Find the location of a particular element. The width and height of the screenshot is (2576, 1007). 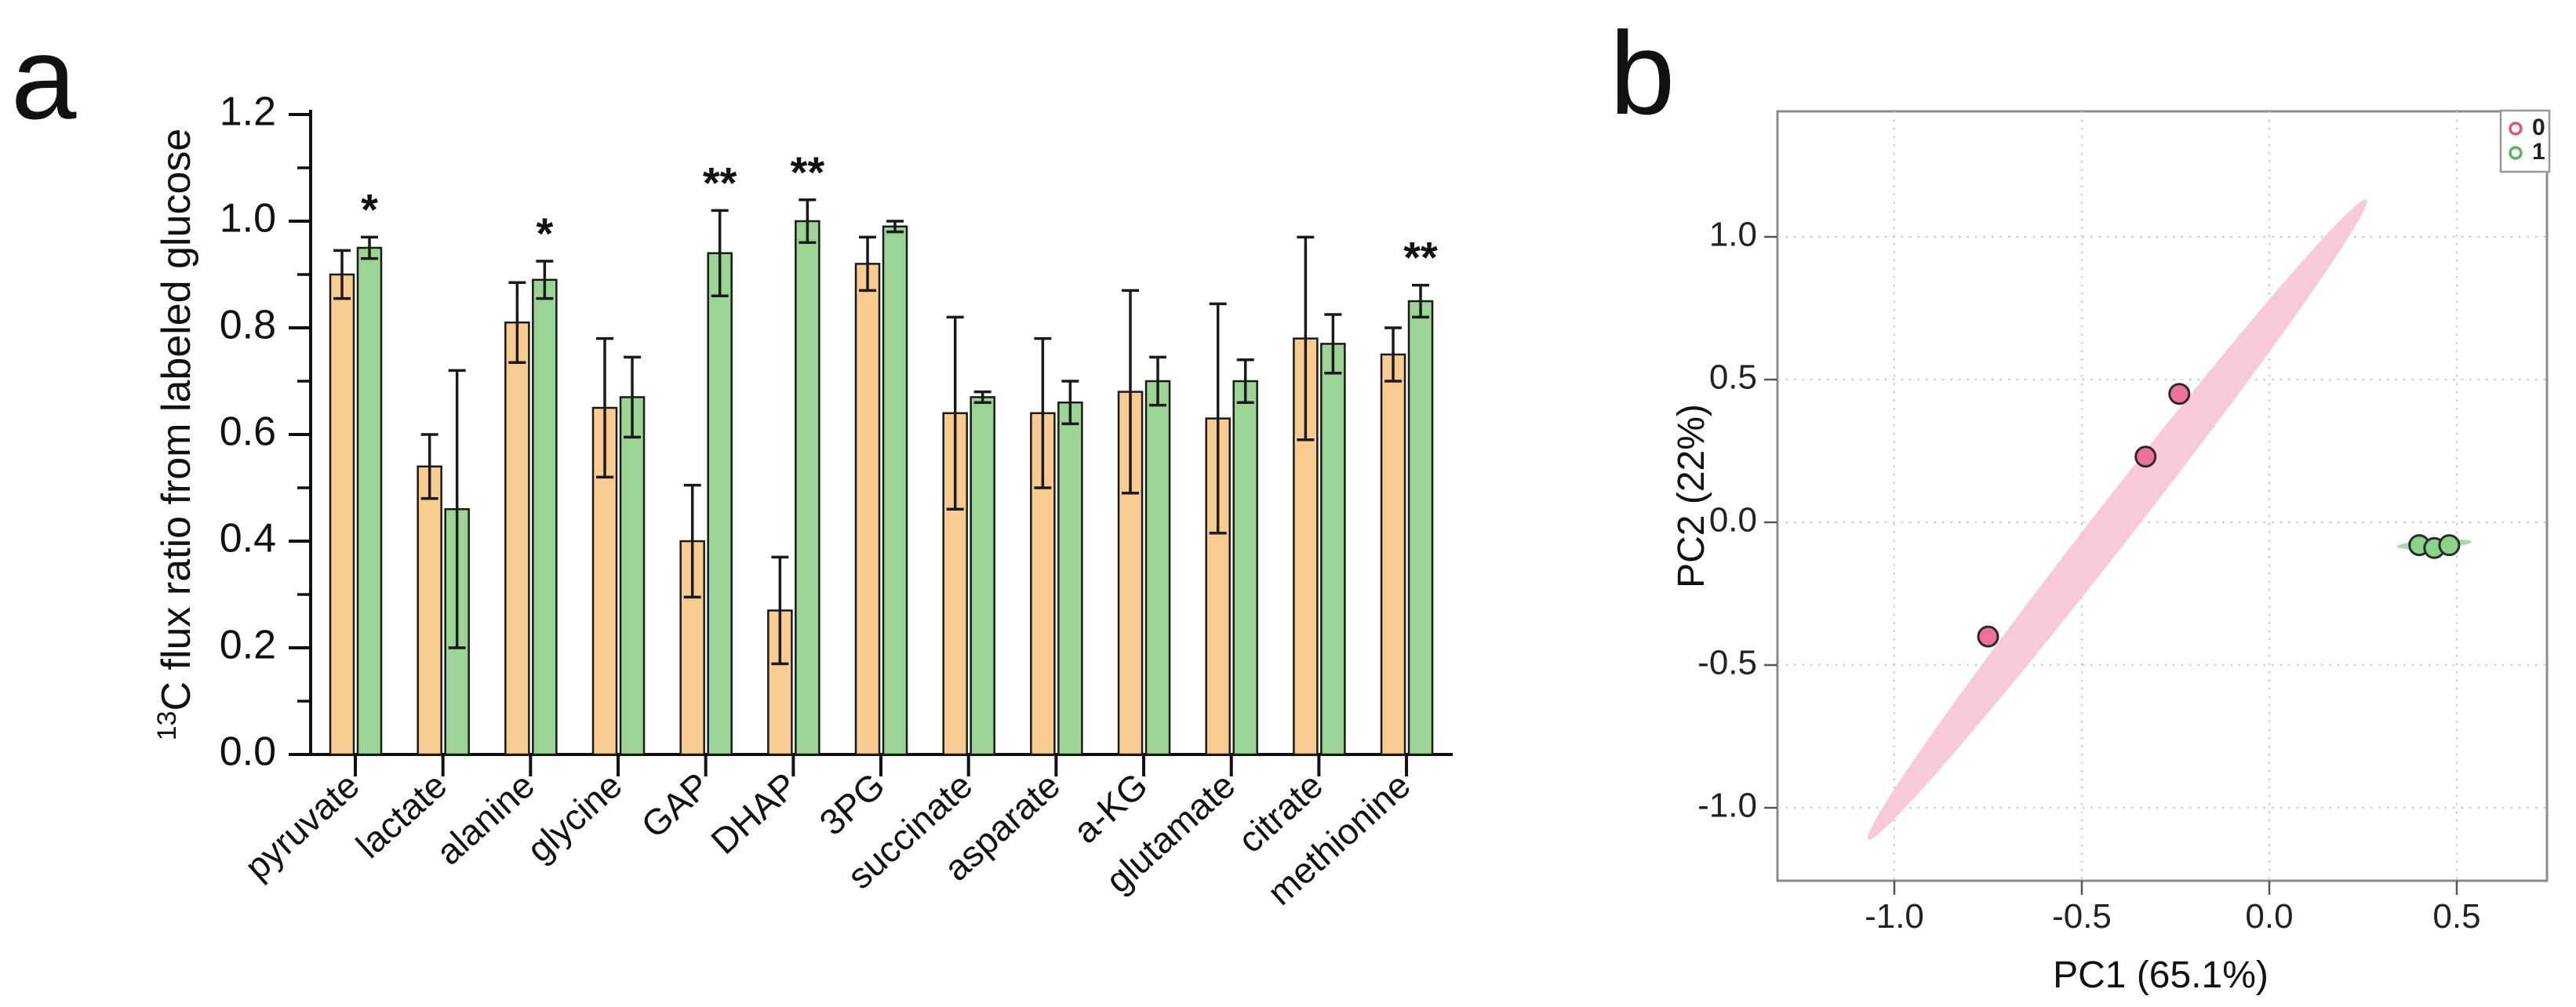

a-y-tick-label: 0.6 is located at coordinates (248, 432).